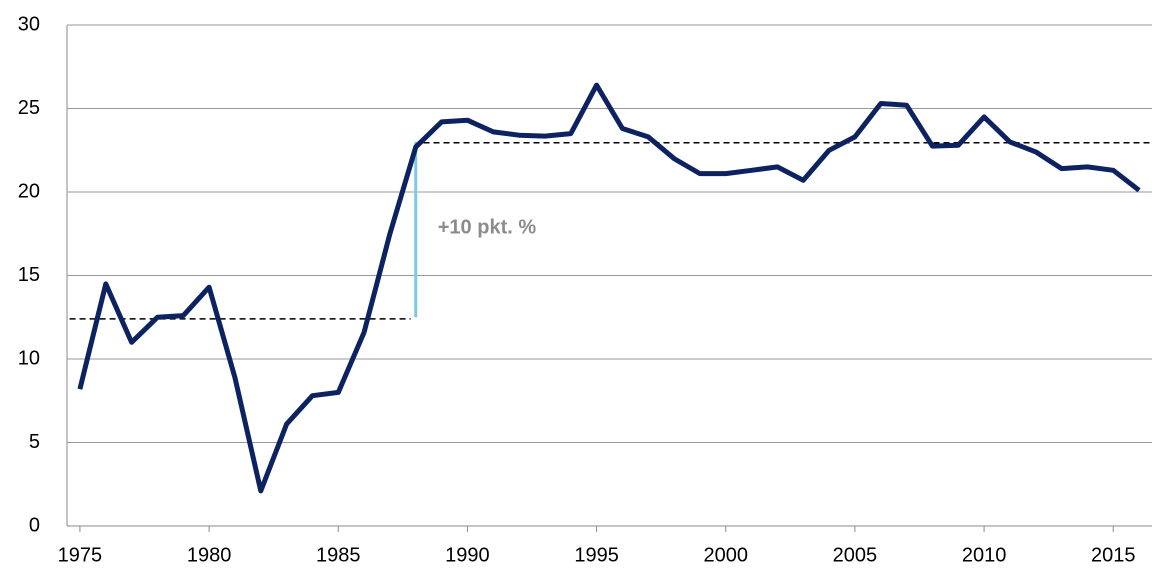  What do you see at coordinates (34, 525) in the screenshot?
I see `y-tick-label: 0` at bounding box center [34, 525].